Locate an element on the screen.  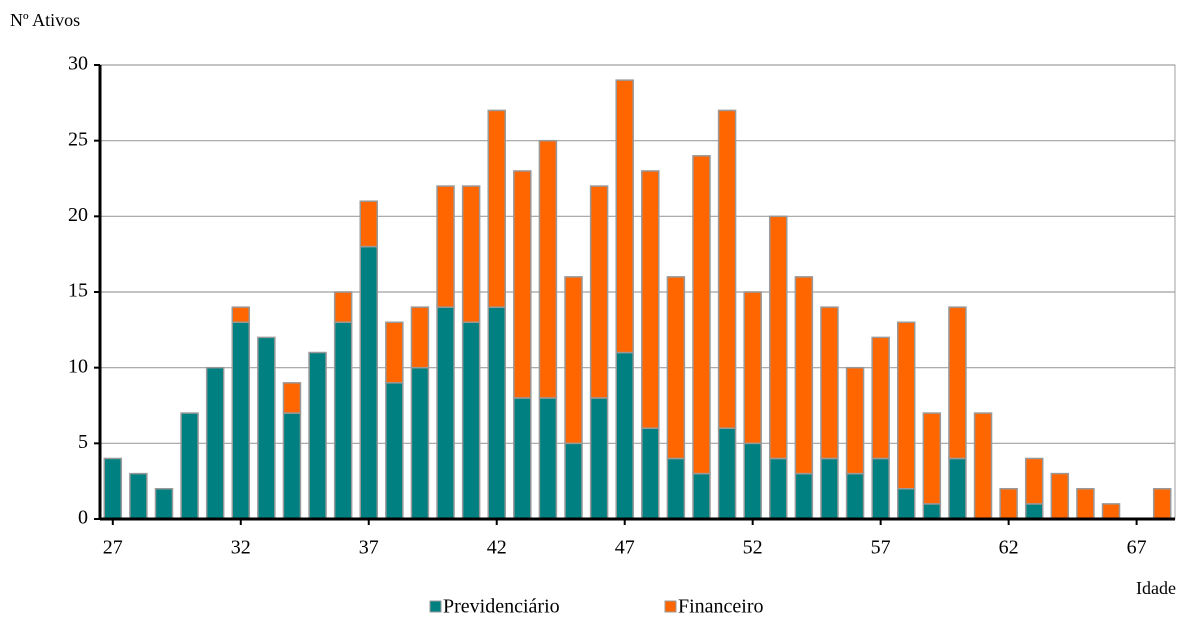
x-tick-label: 57 is located at coordinates (881, 548).